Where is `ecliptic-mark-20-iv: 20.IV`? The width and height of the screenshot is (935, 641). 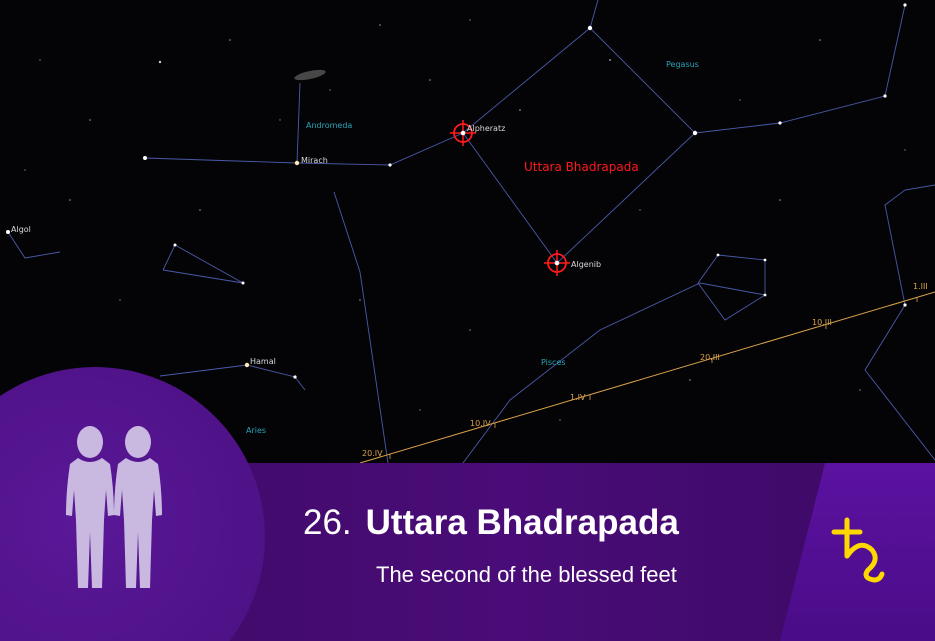 ecliptic-mark-20-iv: 20.IV is located at coordinates (372, 453).